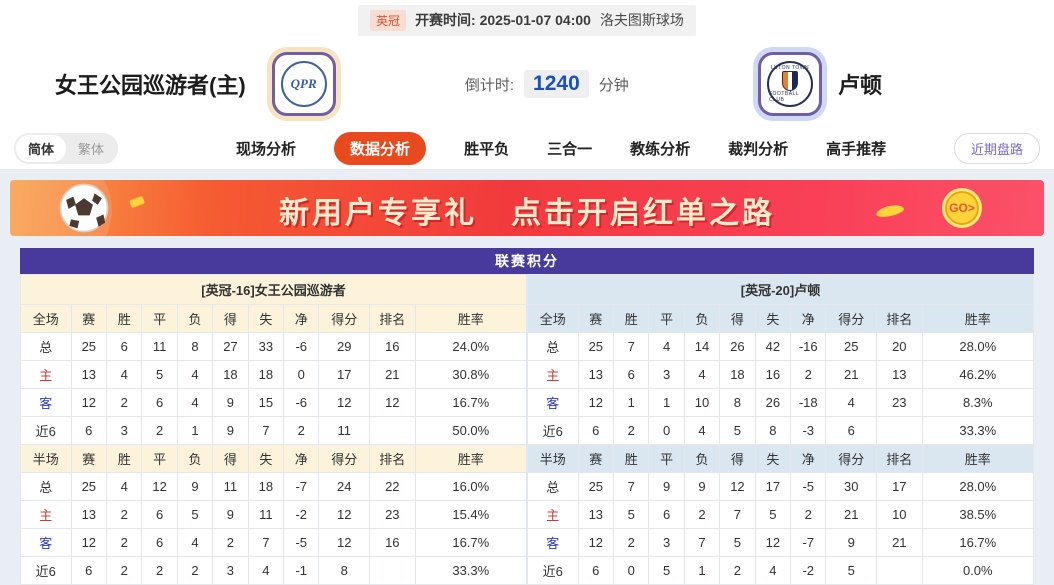 Image resolution: width=1054 pixels, height=585 pixels. What do you see at coordinates (996, 148) in the screenshot?
I see `recent-odds-button: 近期盘路` at bounding box center [996, 148].